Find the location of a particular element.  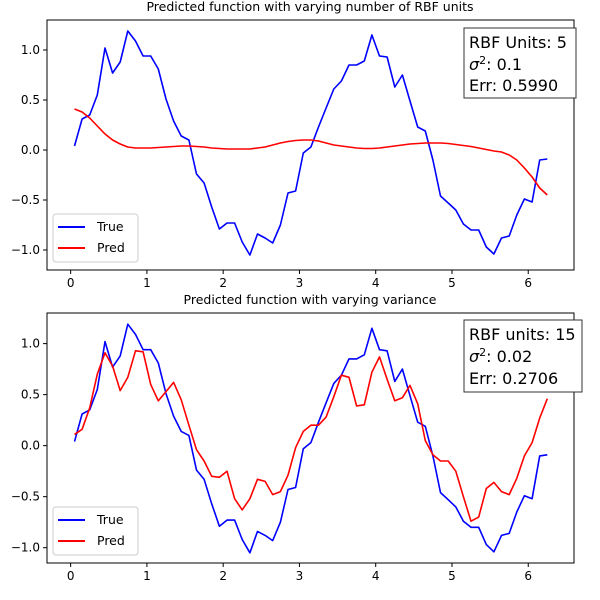

info-box: RBF Units: 5 σ2: 0.1 Err: 0.5990 is located at coordinates (520, 63).